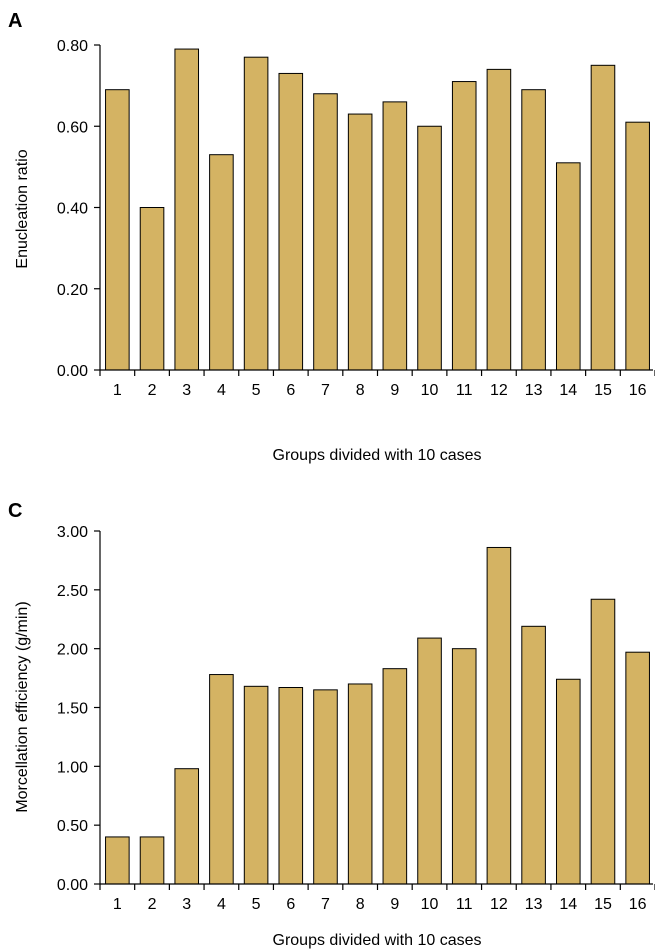 The width and height of the screenshot is (655, 949). Describe the element at coordinates (72, 290) in the screenshot. I see `y-tick-label-a: 0.20` at that location.